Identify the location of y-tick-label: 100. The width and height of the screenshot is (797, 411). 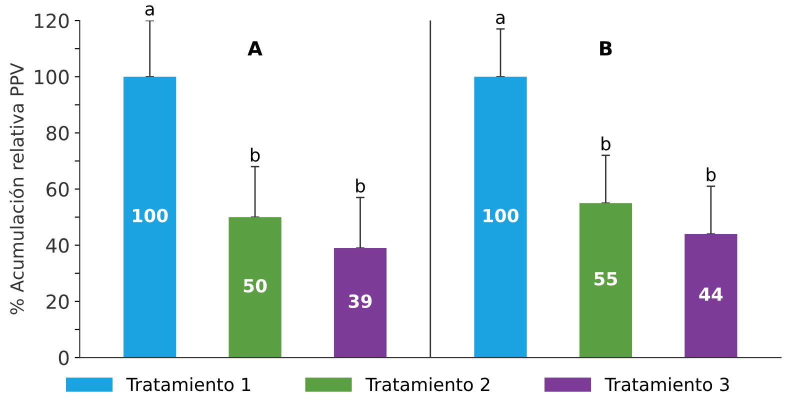
(52, 77).